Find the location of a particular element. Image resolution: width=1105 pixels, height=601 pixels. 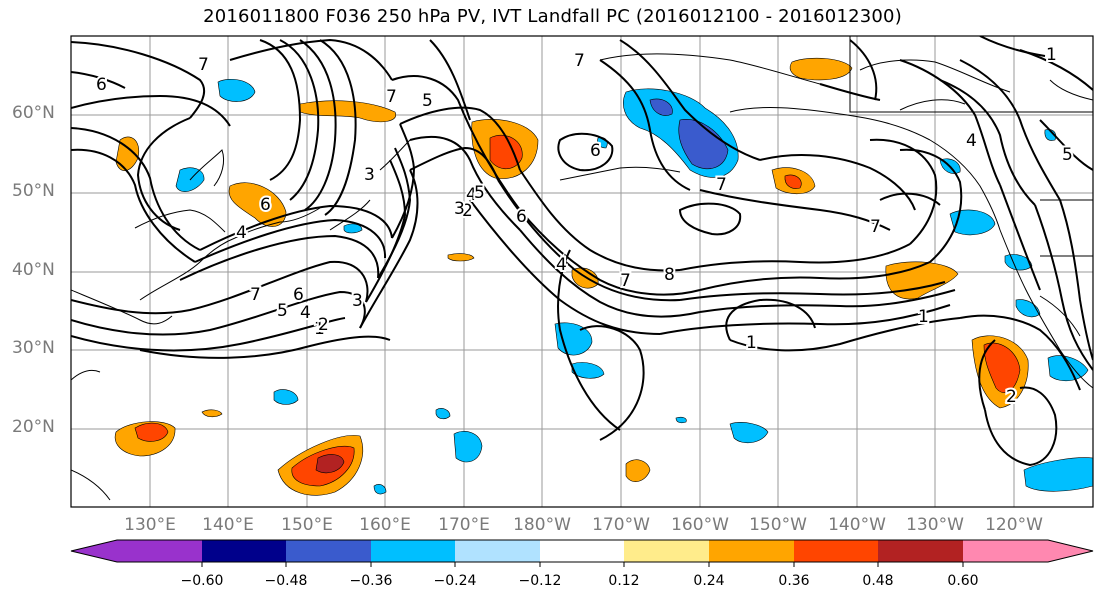

lat-label: 20°N is located at coordinates (33, 427).